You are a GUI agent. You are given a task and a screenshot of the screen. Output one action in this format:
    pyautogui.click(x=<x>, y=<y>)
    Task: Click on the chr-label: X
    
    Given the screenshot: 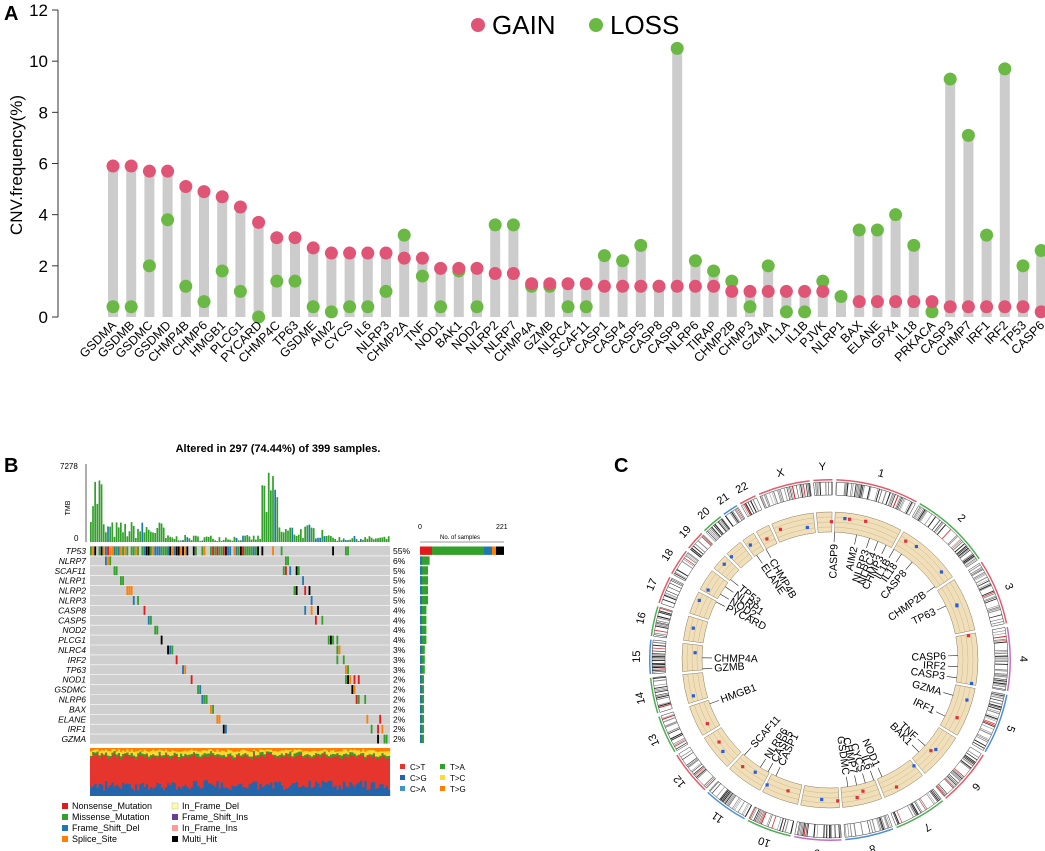 What is the action you would take?
    pyautogui.click(x=780, y=474)
    